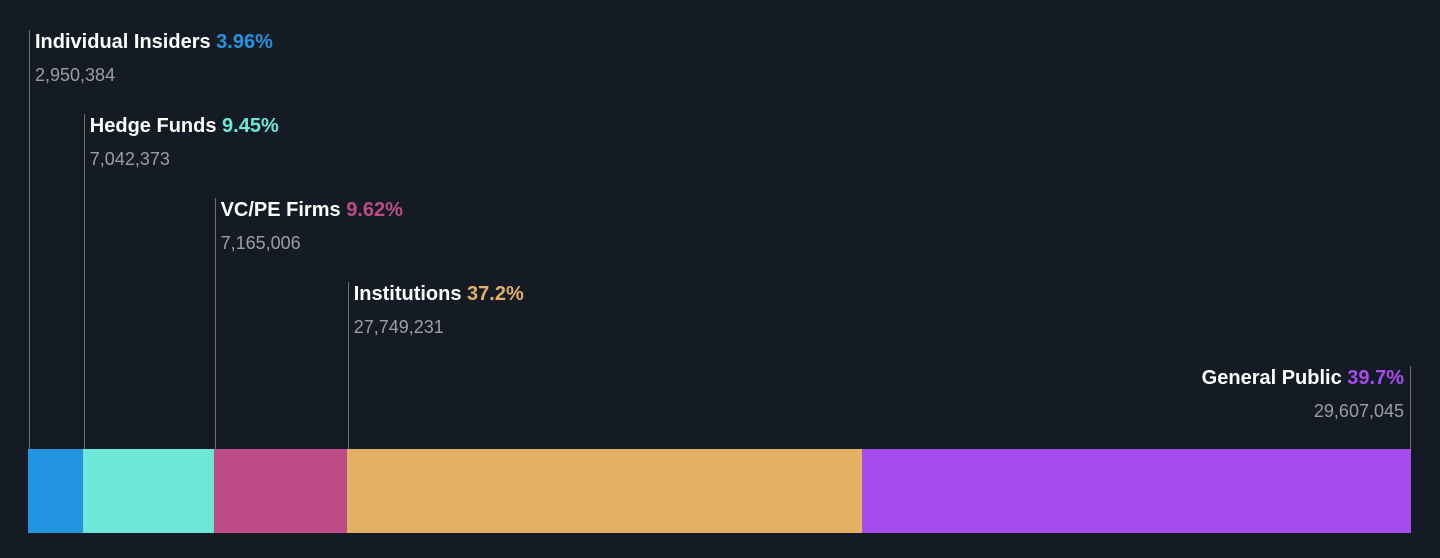 This screenshot has width=1440, height=558. What do you see at coordinates (1358, 411) in the screenshot?
I see `share-count-label: 29,607,045` at bounding box center [1358, 411].